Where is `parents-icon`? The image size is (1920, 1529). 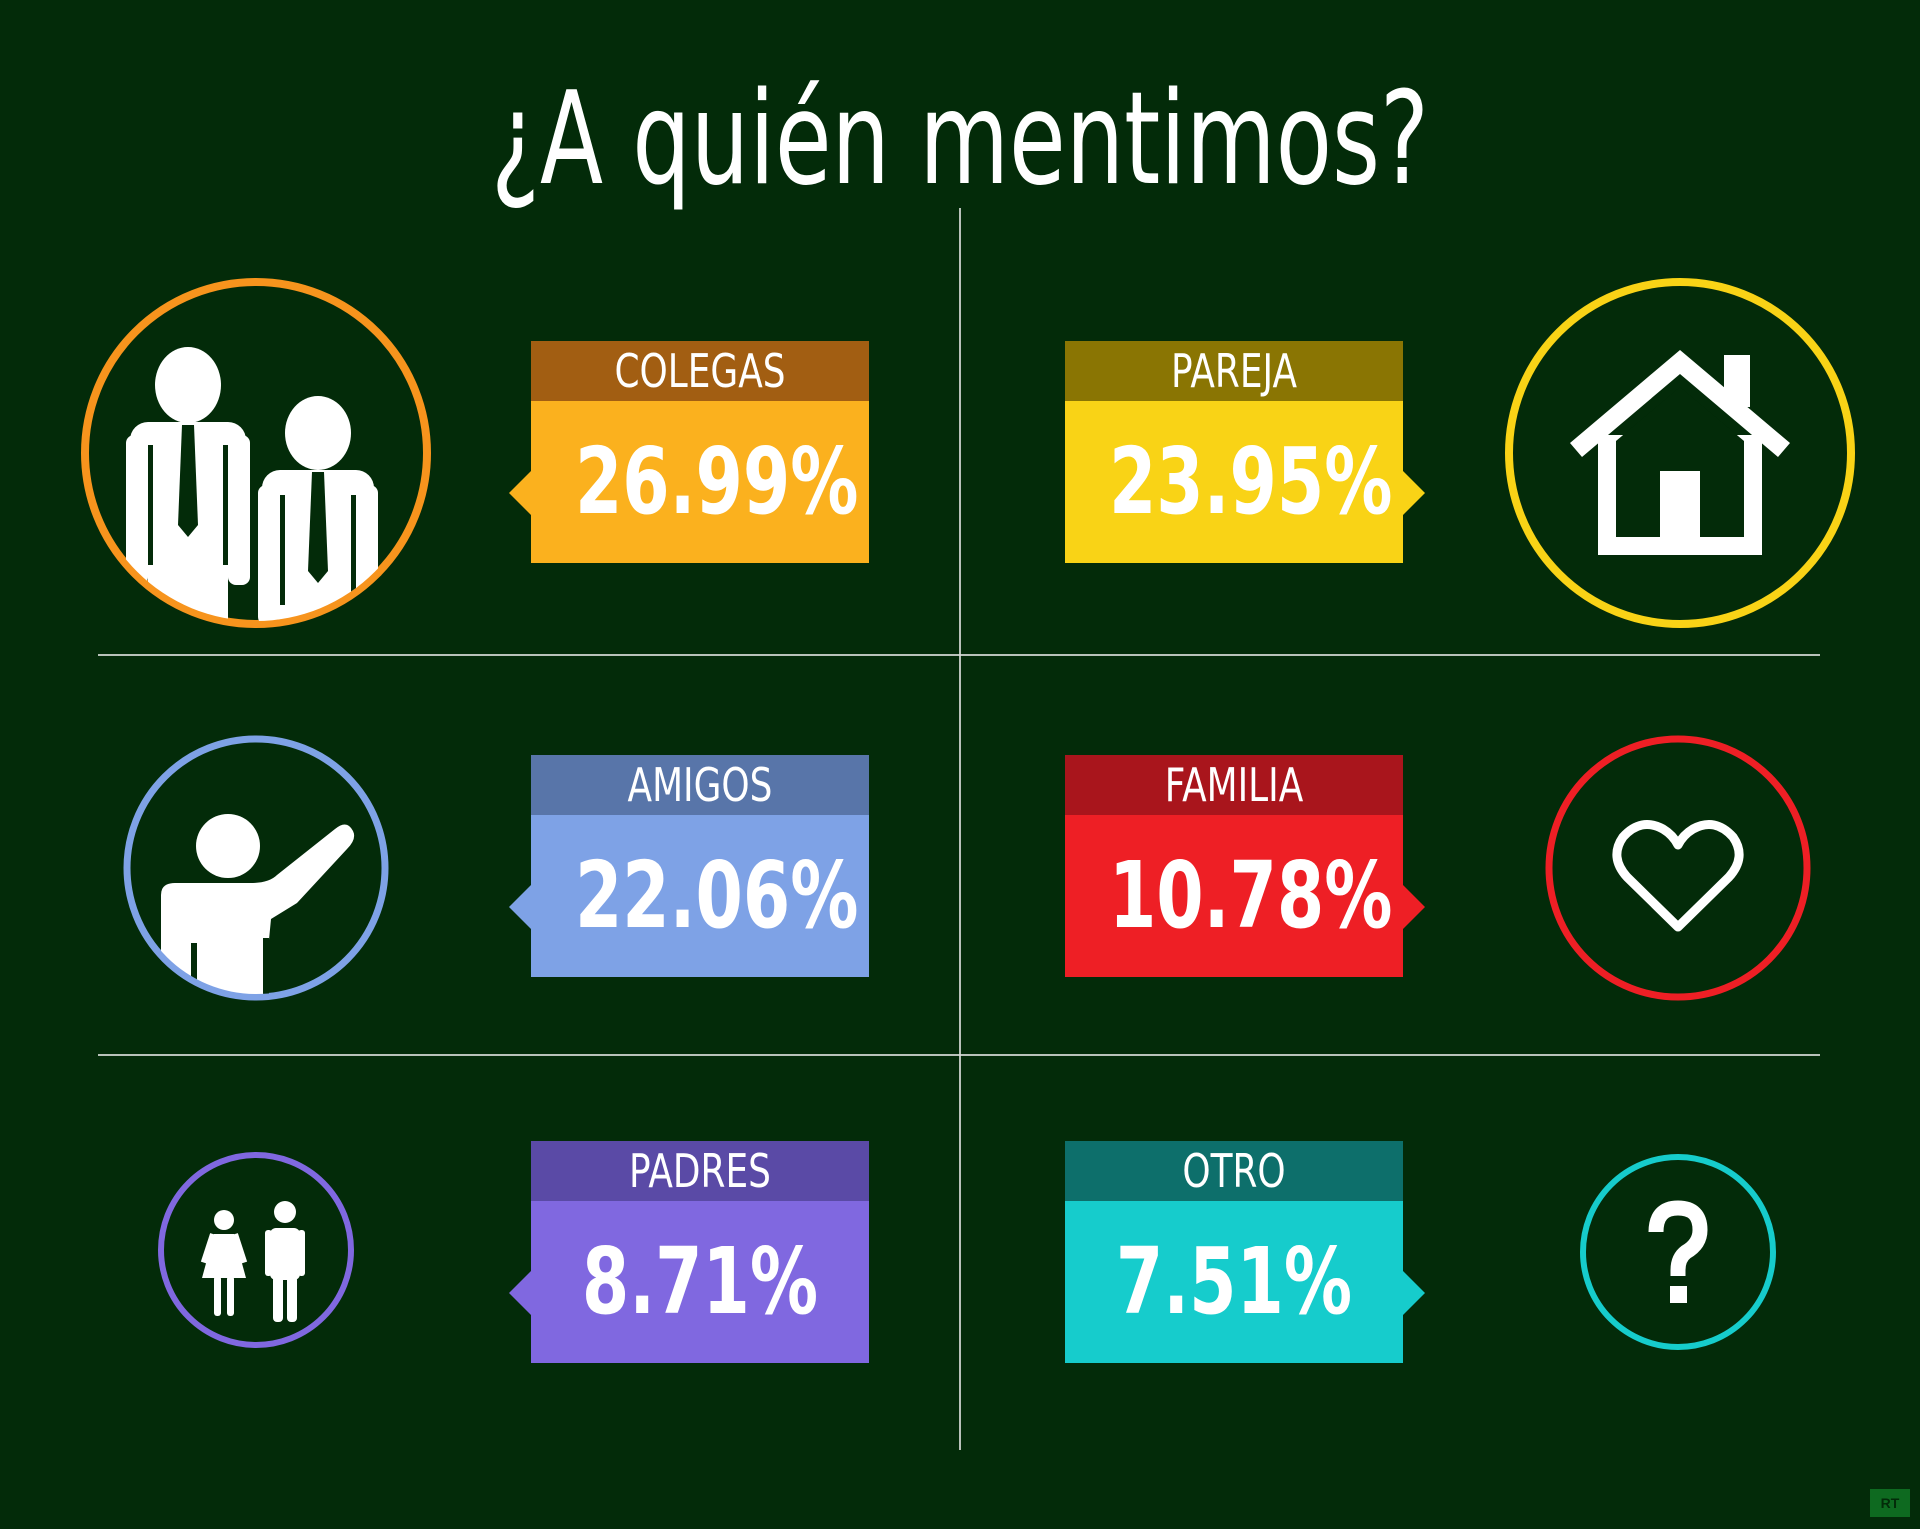
parents-icon is located at coordinates (256, 1250).